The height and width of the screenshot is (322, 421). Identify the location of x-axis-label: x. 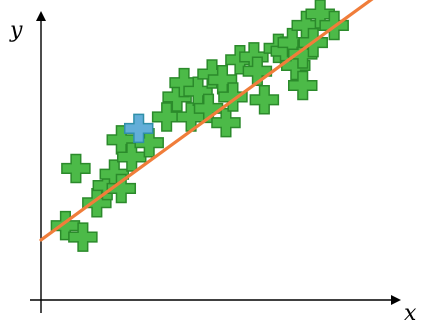
(410, 311).